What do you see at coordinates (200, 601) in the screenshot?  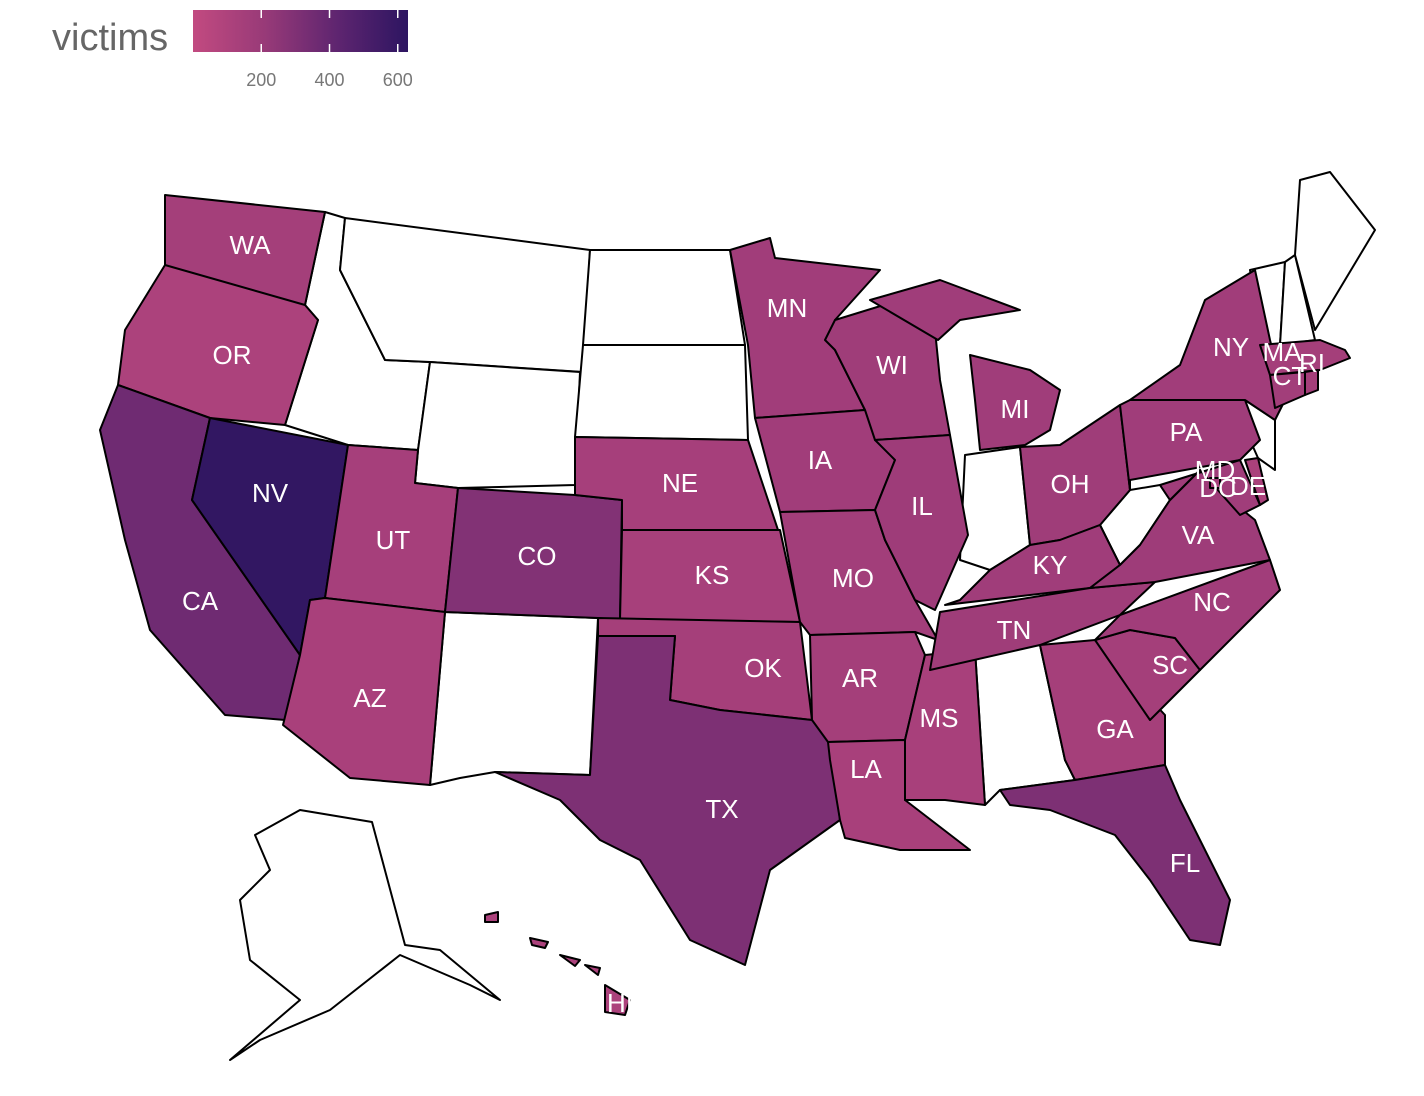 I see `state-label: CA` at bounding box center [200, 601].